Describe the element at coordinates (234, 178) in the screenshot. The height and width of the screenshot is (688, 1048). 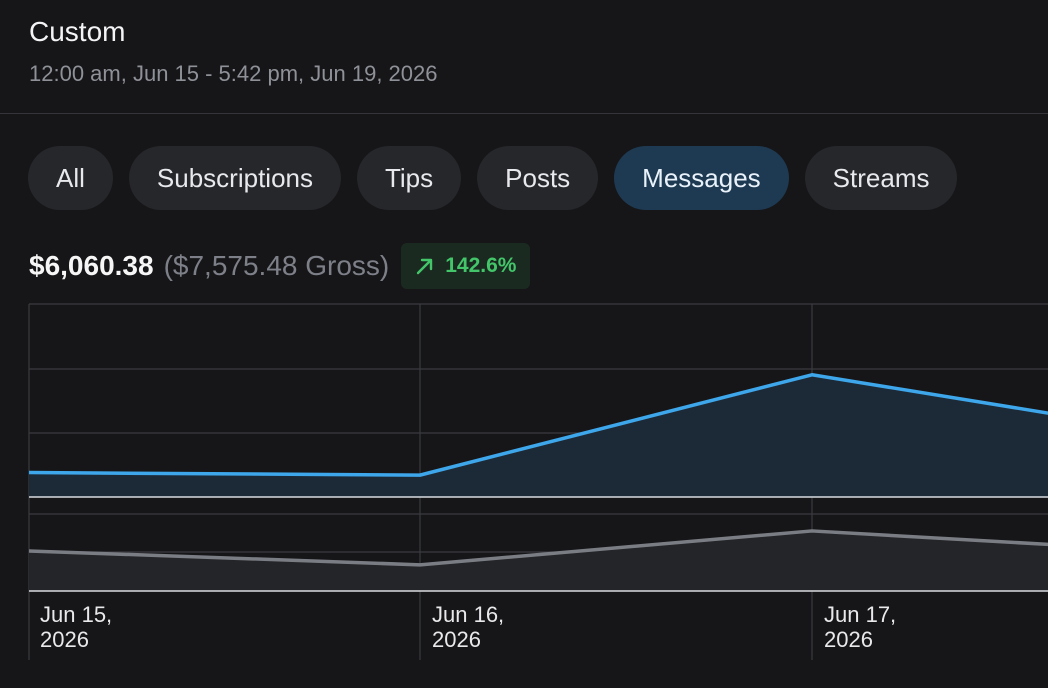
I see `tab-subscriptions: Subscriptions` at that location.